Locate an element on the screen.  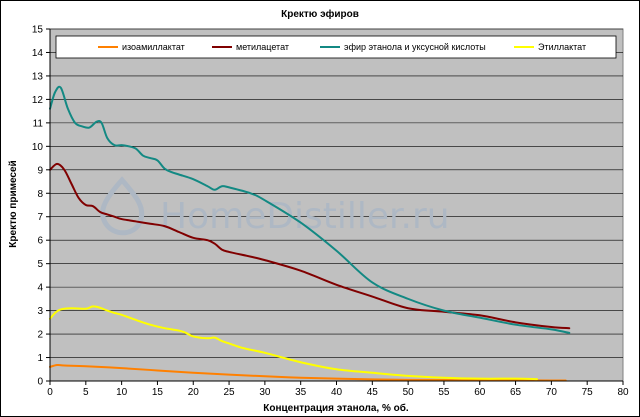
y-tick-label: 13 is located at coordinates (38, 76).